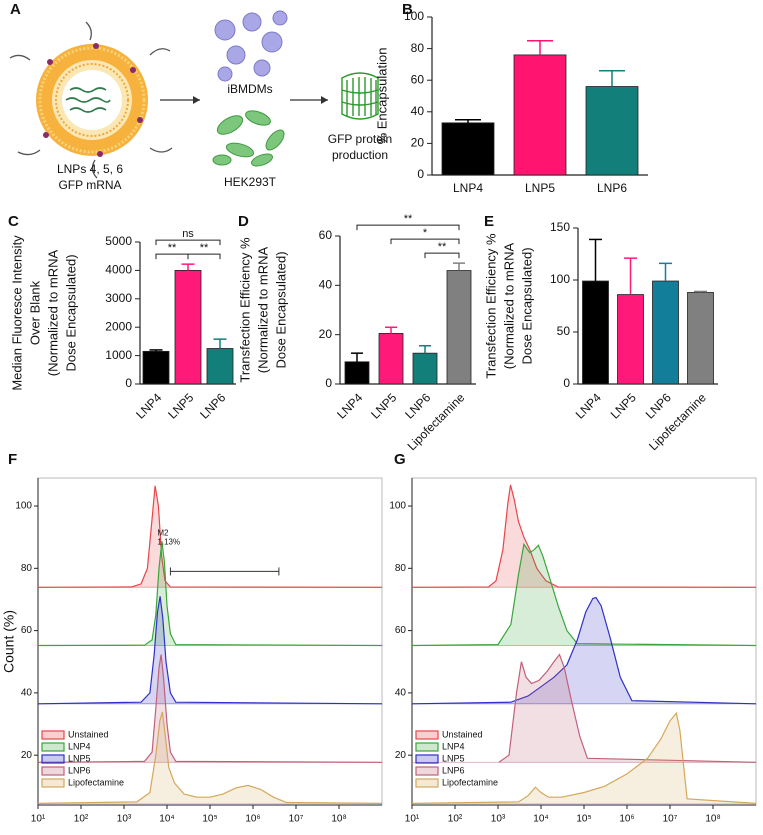  Describe the element at coordinates (564, 331) in the screenshot. I see `y-tick-label: 50` at that location.